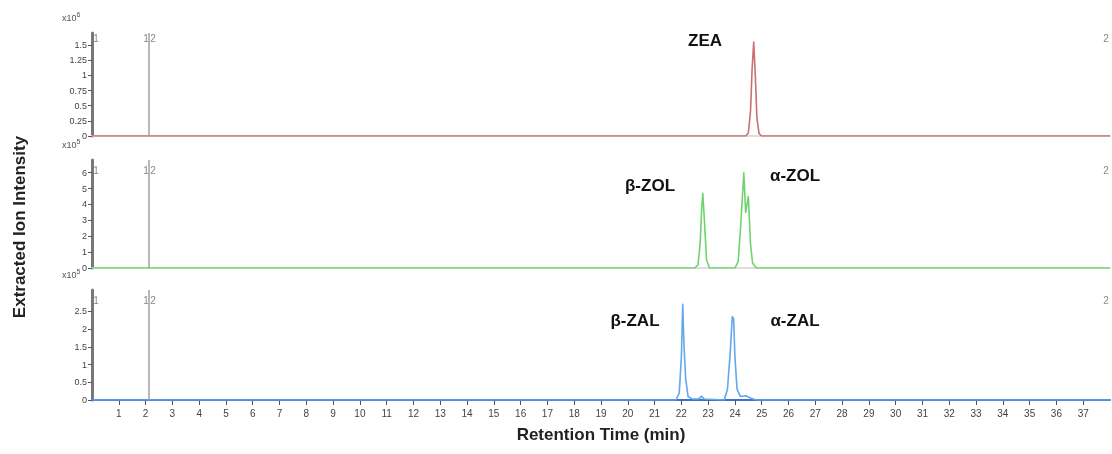  What do you see at coordinates (199, 413) in the screenshot?
I see `x-tick-label: 4` at bounding box center [199, 413].